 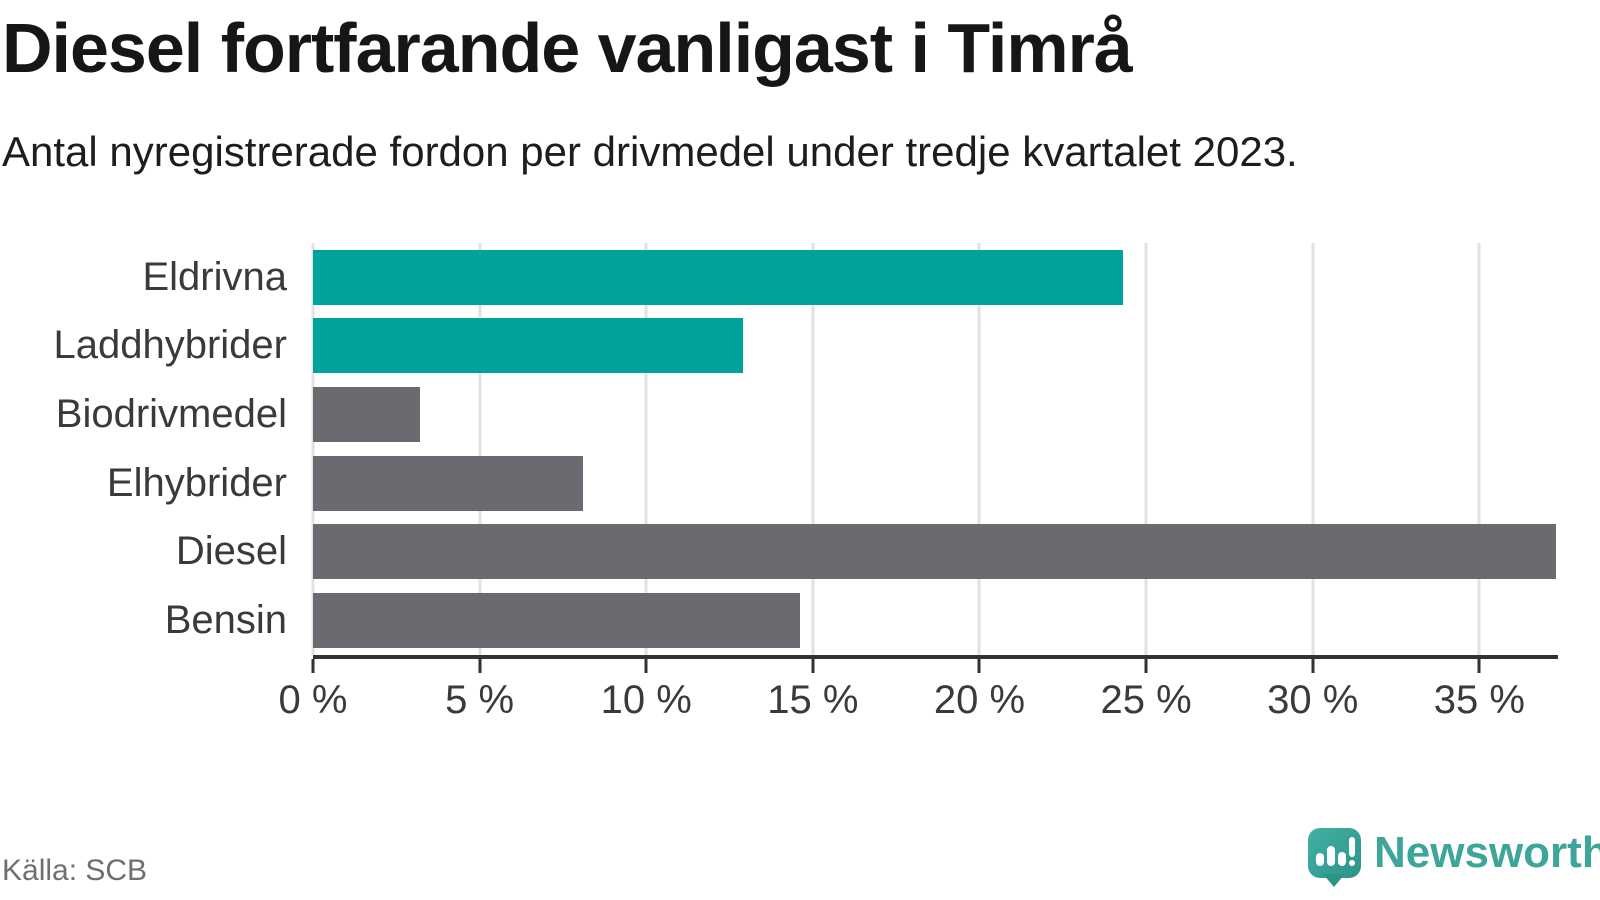 What do you see at coordinates (556, 620) in the screenshot?
I see `bar-bensin` at bounding box center [556, 620].